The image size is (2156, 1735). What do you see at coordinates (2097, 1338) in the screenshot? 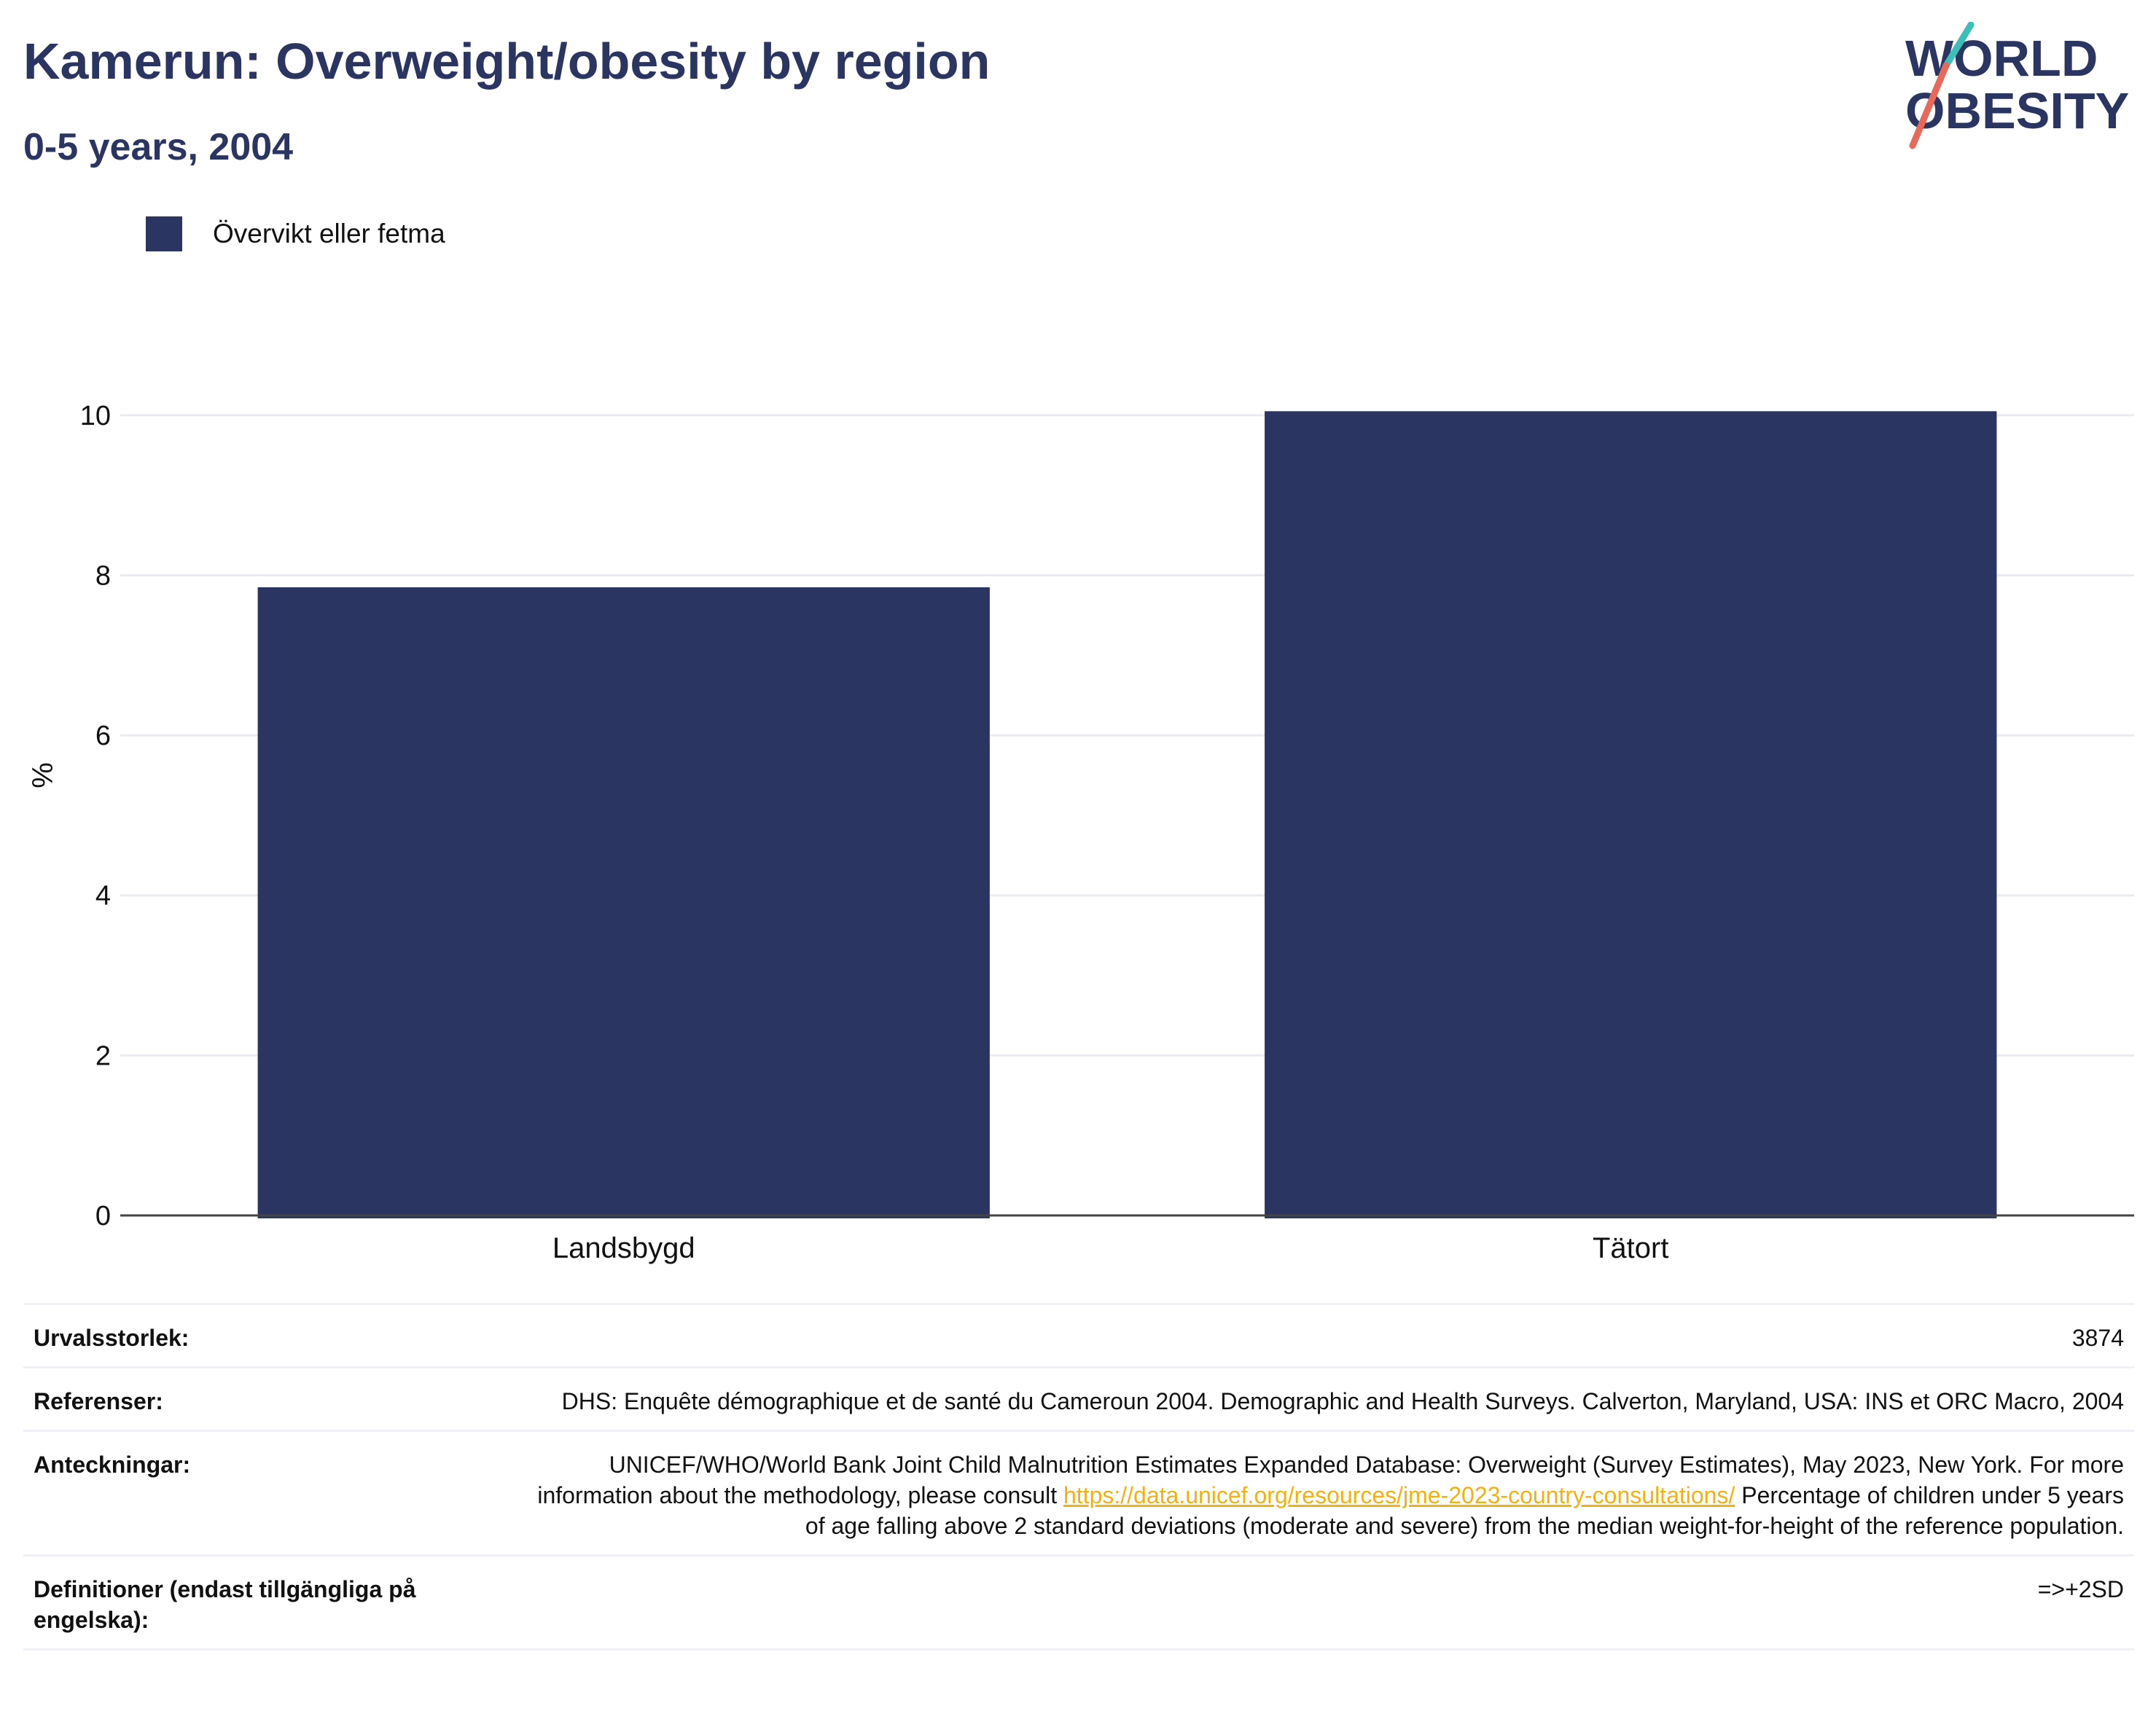
I see `sample-size-value: 3874` at bounding box center [2097, 1338].